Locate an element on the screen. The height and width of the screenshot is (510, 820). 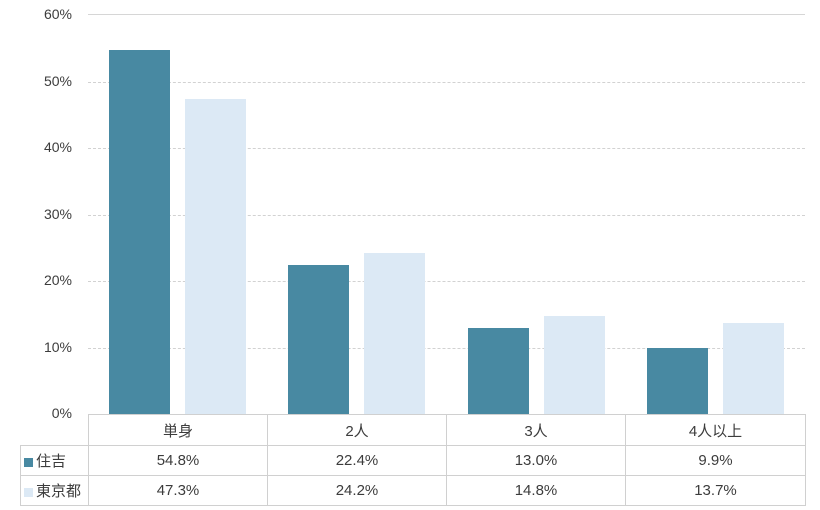
value-cell-東京都-単身: 47.3% is located at coordinates (178, 490).